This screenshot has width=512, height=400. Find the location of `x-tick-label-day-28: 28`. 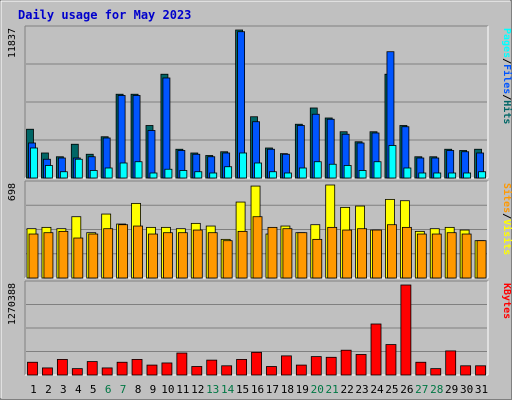

x-tick-label-day-28: 28 is located at coordinates (436, 389).